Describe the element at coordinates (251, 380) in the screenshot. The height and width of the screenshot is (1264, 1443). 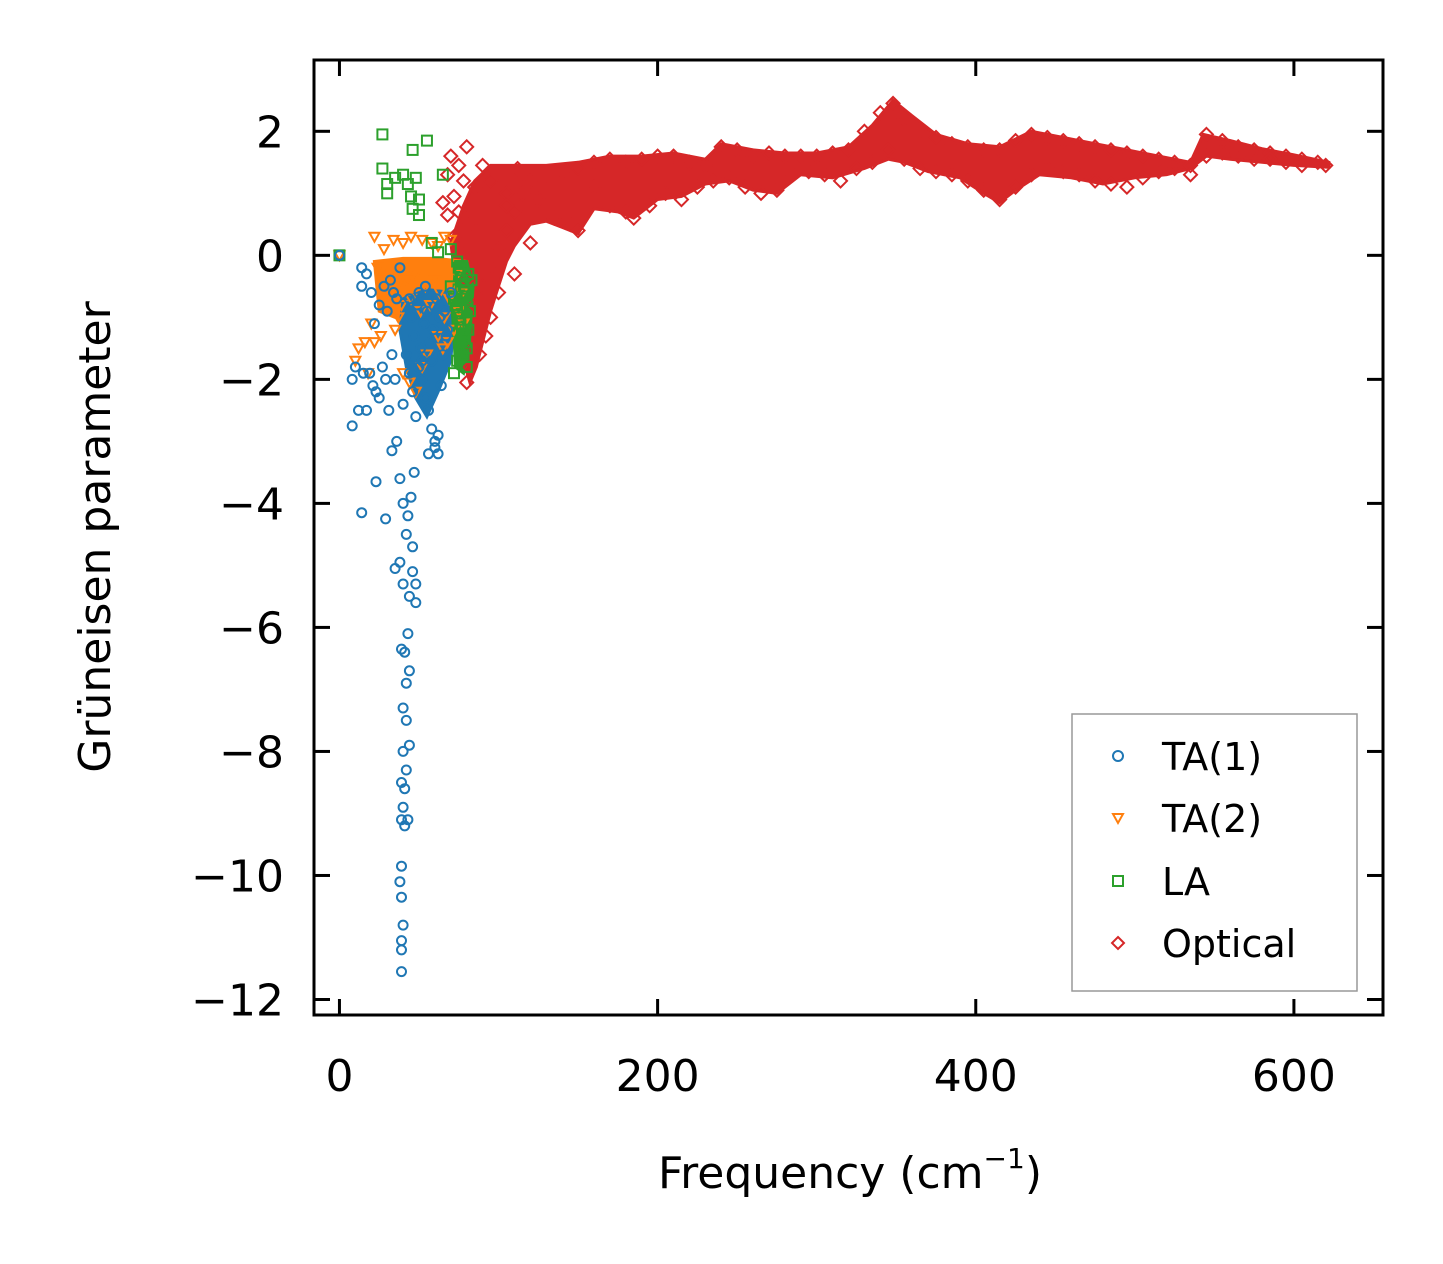
I see `y-tick-label: −2` at that location.